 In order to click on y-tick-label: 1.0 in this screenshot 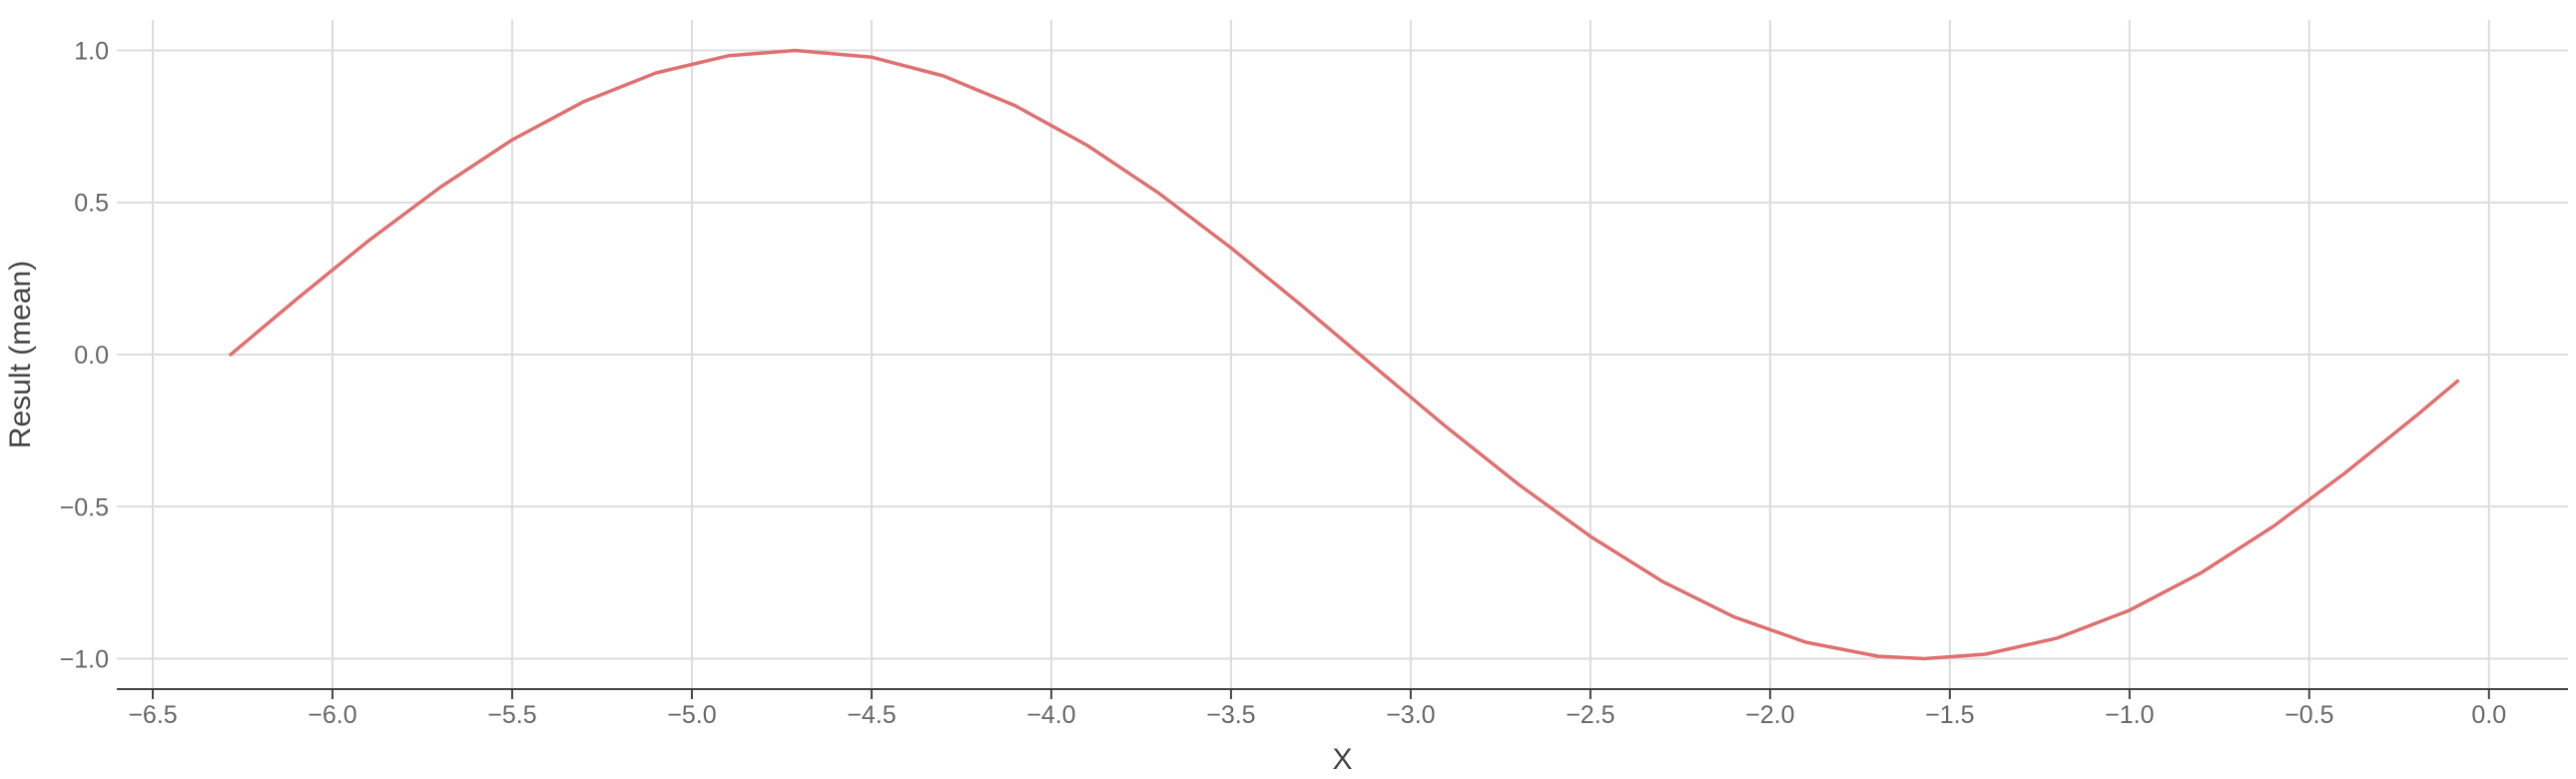, I will do `click(91, 51)`.